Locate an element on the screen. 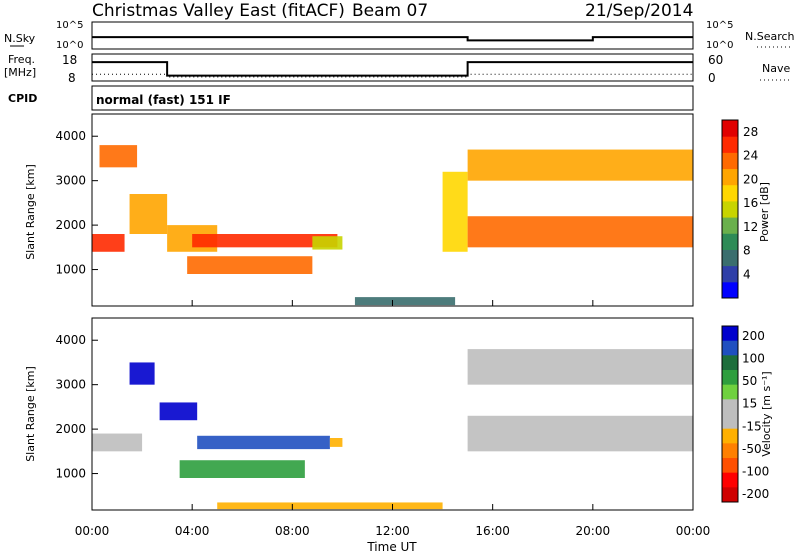  nave-tick-high: 60 is located at coordinates (715, 60).